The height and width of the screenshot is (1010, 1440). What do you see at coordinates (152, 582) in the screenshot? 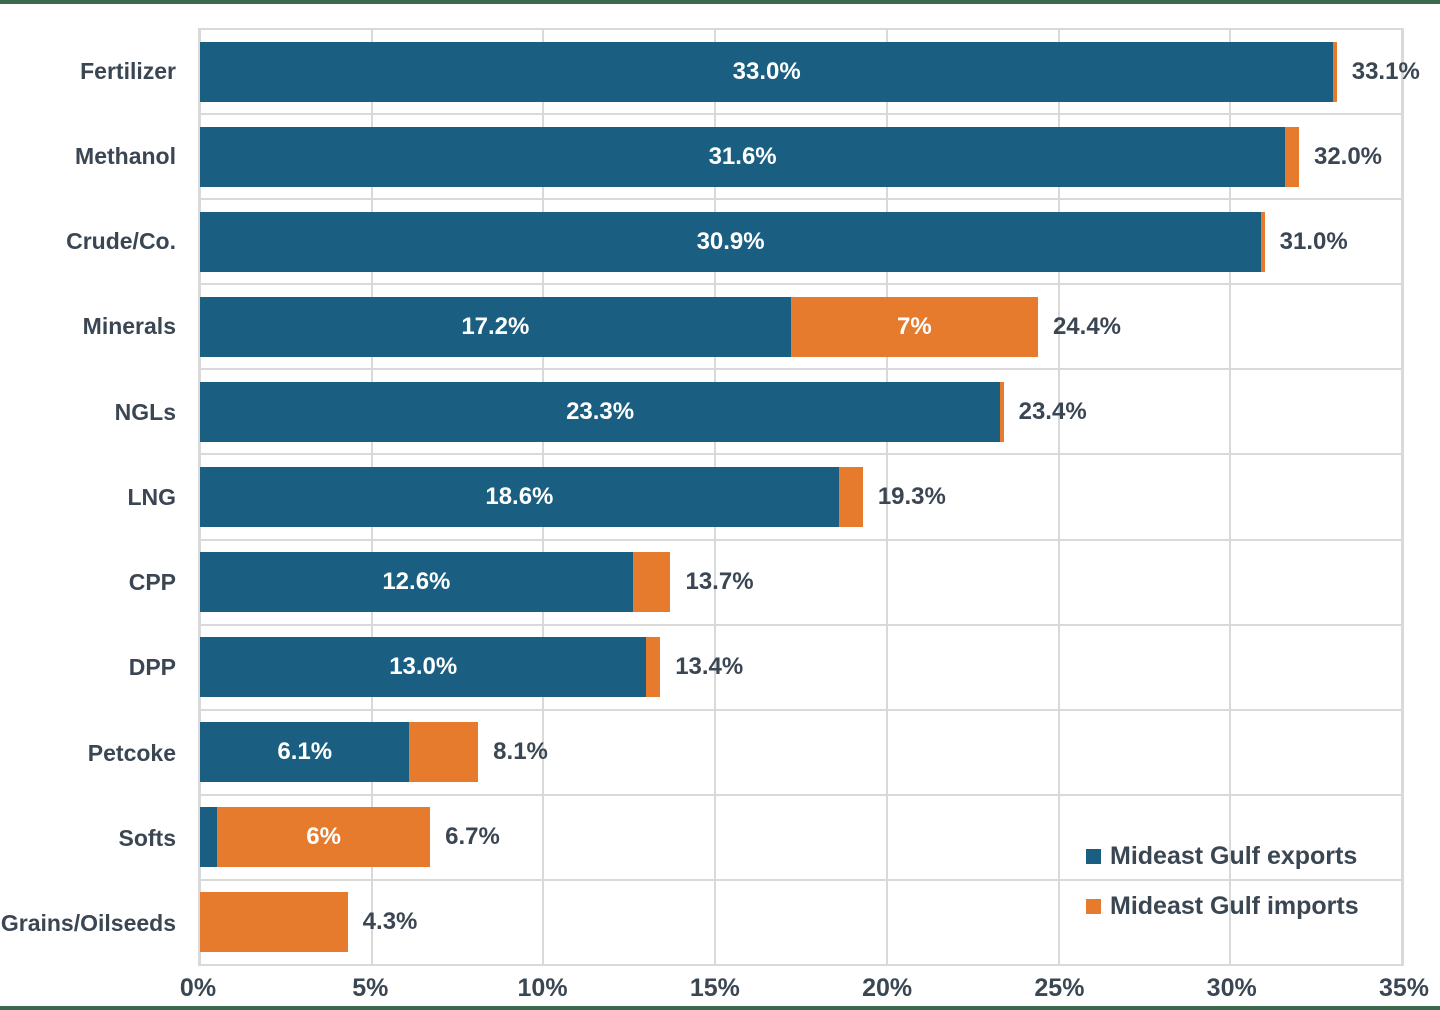
I see `category-label: CPP` at bounding box center [152, 582].